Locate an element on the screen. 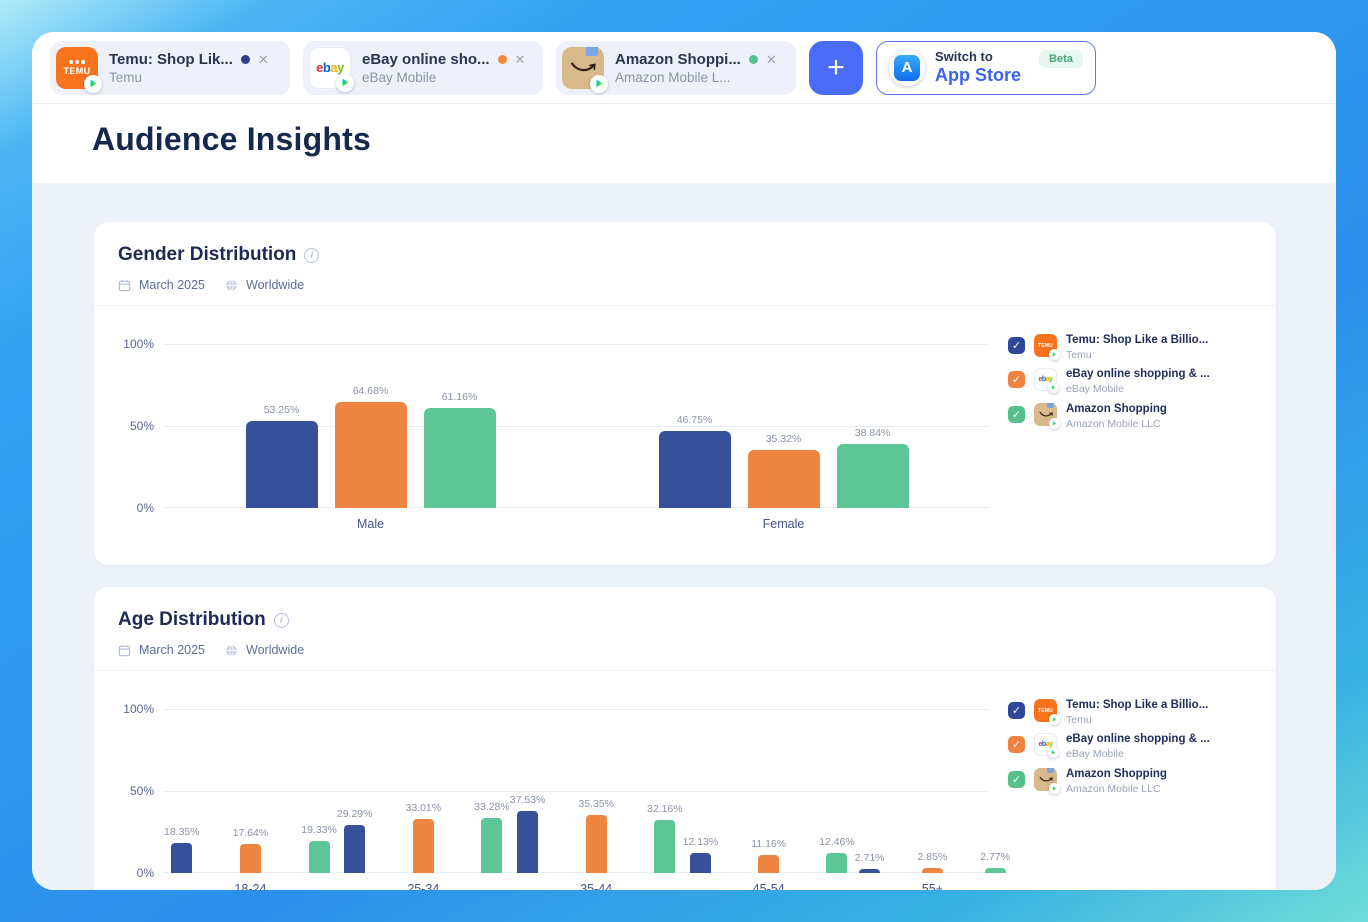  ebay-app-icon: ebay is located at coordinates (1046, 746).